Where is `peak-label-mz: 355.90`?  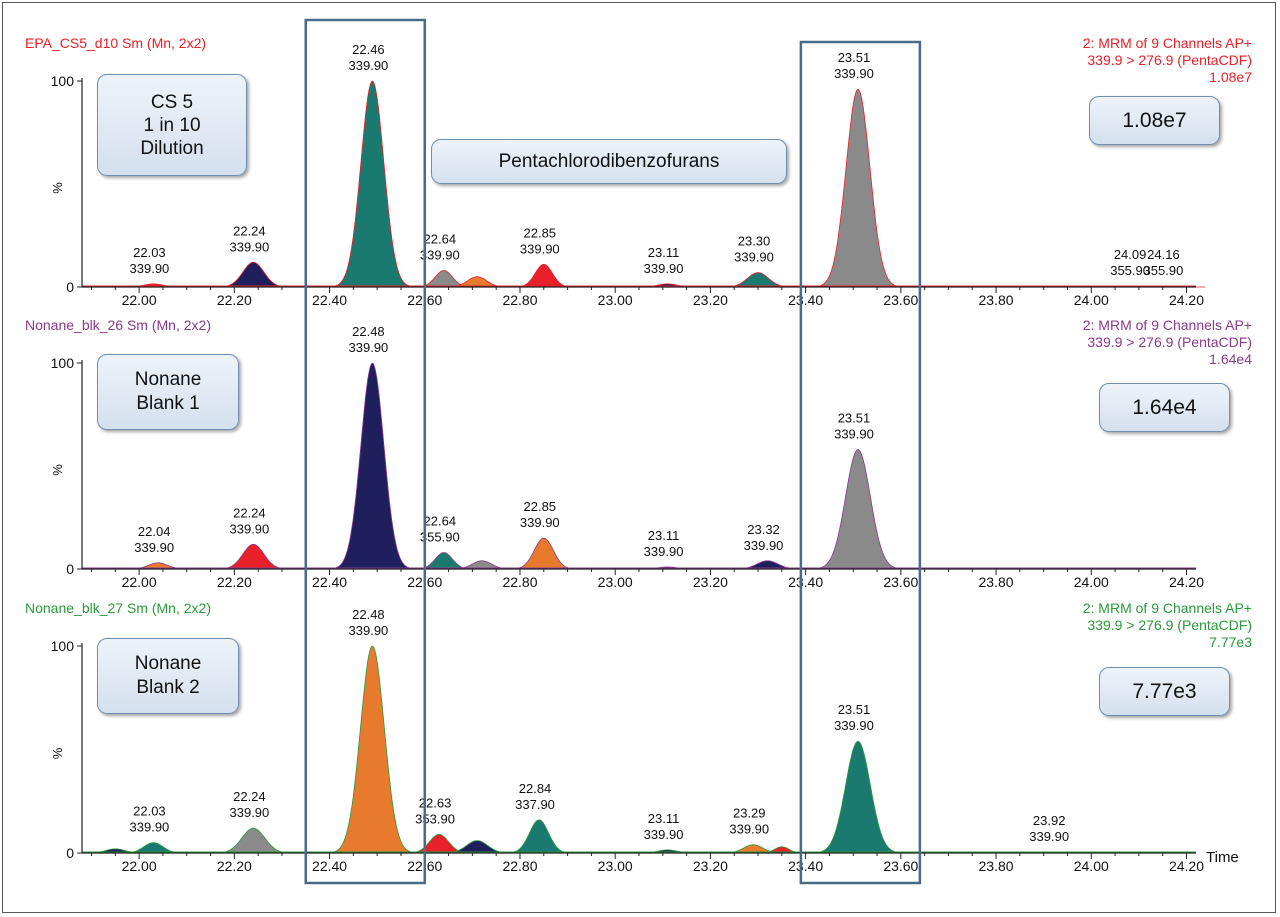 peak-label-mz: 355.90 is located at coordinates (440, 537).